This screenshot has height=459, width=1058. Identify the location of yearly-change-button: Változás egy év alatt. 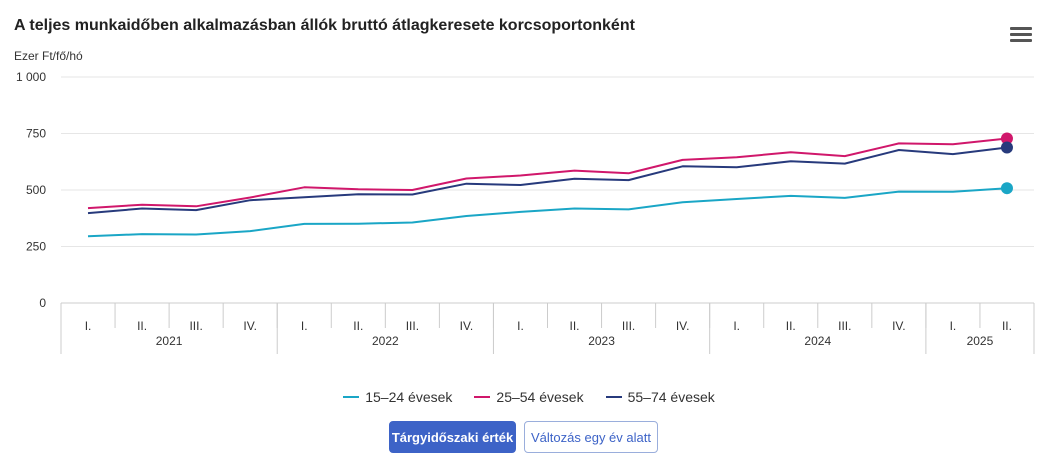
(591, 437).